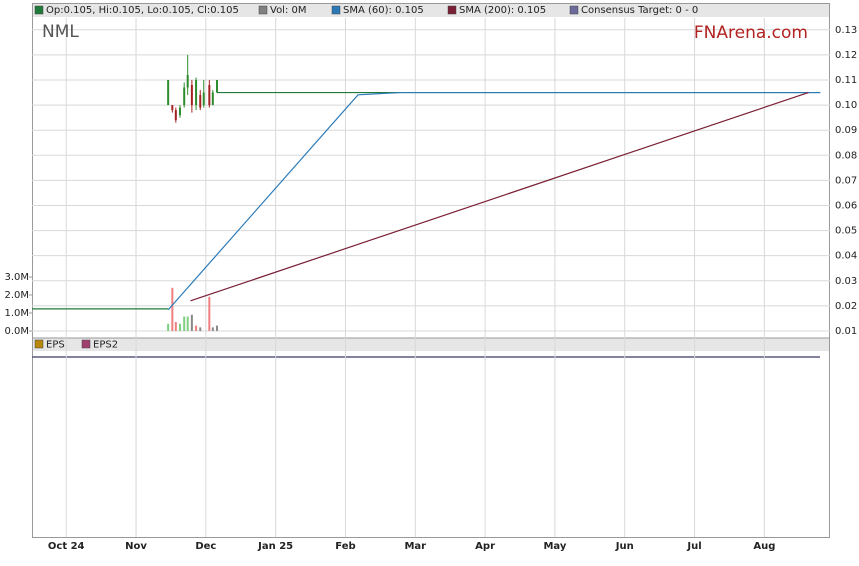 The width and height of the screenshot is (859, 566). What do you see at coordinates (846, 30) in the screenshot?
I see `y-tick-label: 0.13` at bounding box center [846, 30].